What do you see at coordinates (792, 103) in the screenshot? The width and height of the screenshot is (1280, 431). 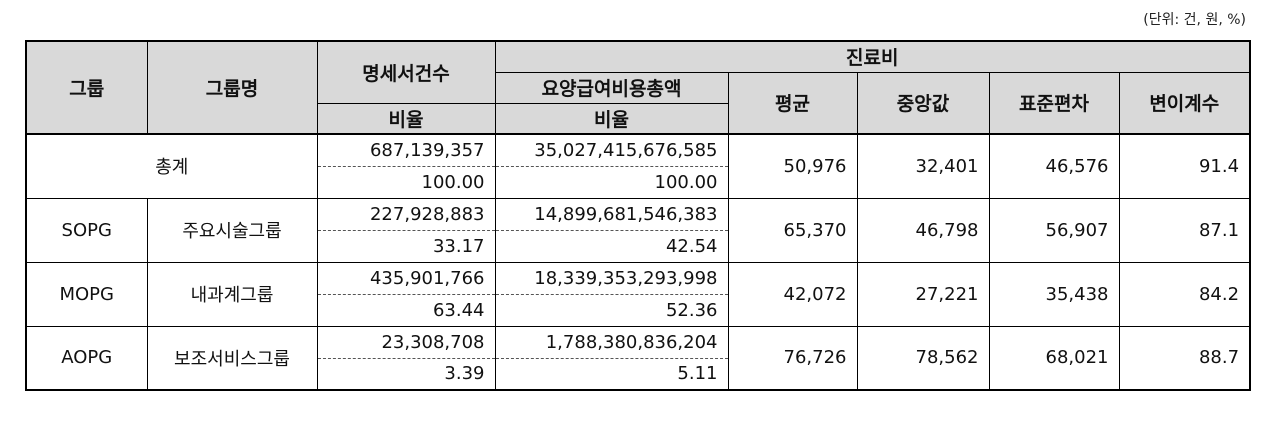 I see `header-mean: 평균` at bounding box center [792, 103].